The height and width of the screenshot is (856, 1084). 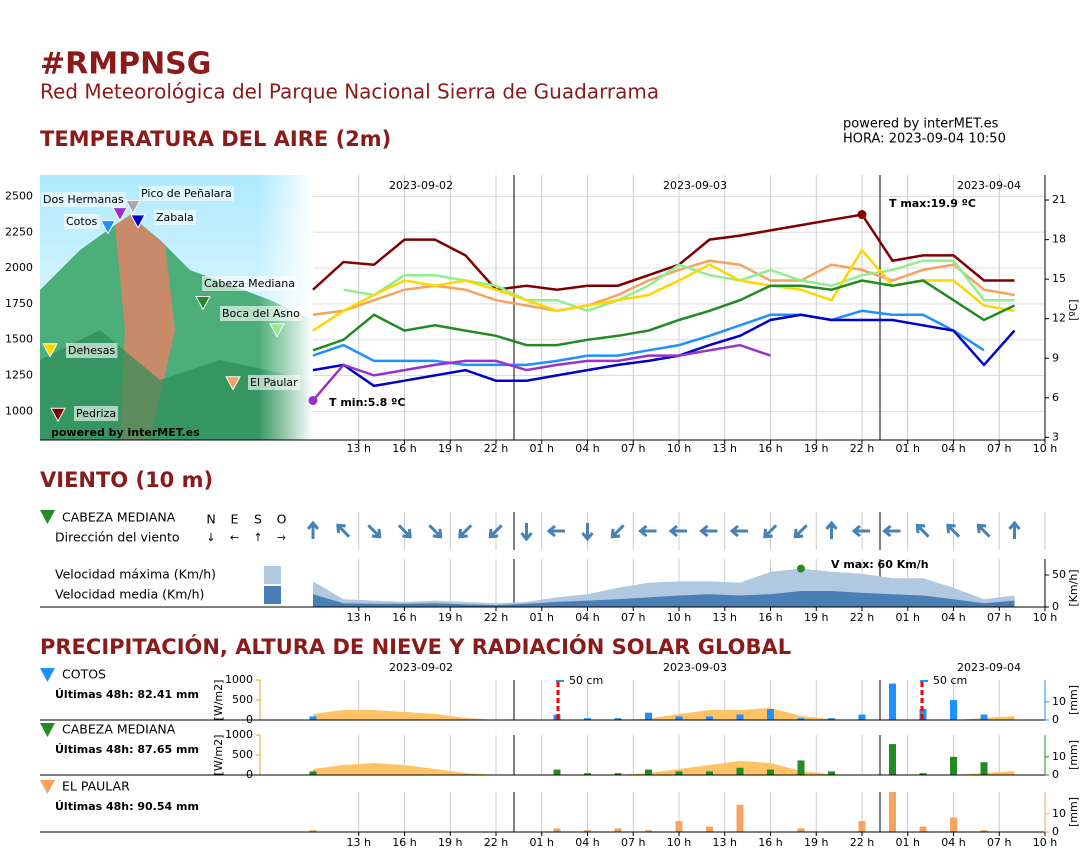 What do you see at coordinates (135, 574) in the screenshot?
I see `legend-max: Velocidad máxima (Km/h)` at bounding box center [135, 574].